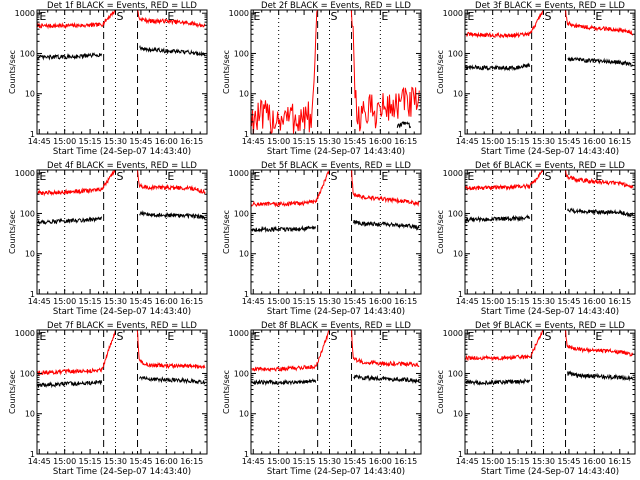  What do you see at coordinates (550, 326) in the screenshot?
I see `panel-title: Det 9f BLACK = Events, RED = LLD` at bounding box center [550, 326].